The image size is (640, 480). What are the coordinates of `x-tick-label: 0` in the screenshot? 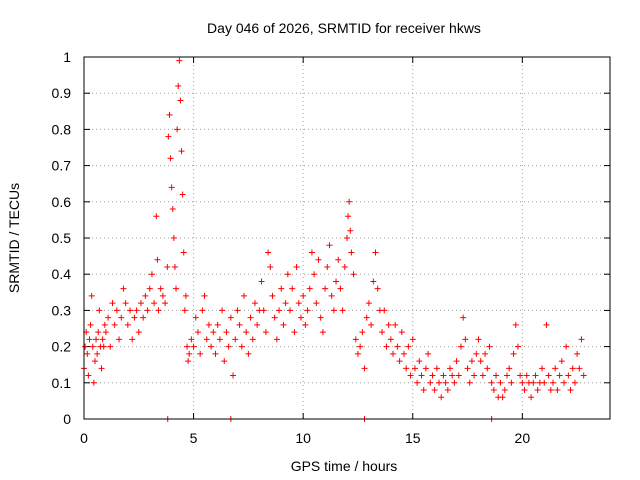 It's located at (84, 438).